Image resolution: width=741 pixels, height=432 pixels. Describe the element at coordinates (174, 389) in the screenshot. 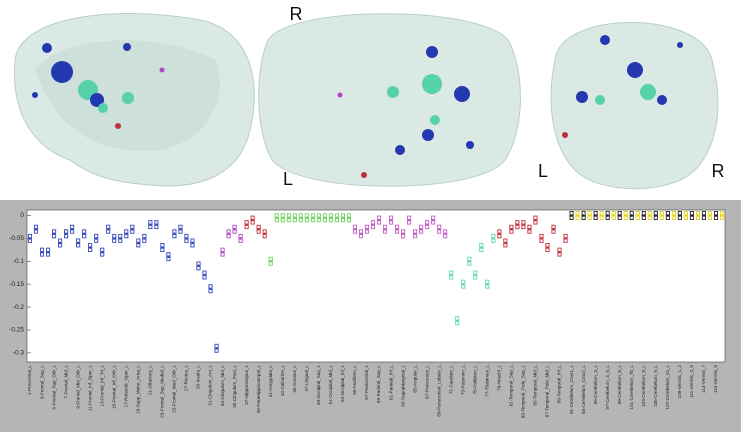

I see `x-tick-label: 25-Frontal_Med_Orb_L` at that location.